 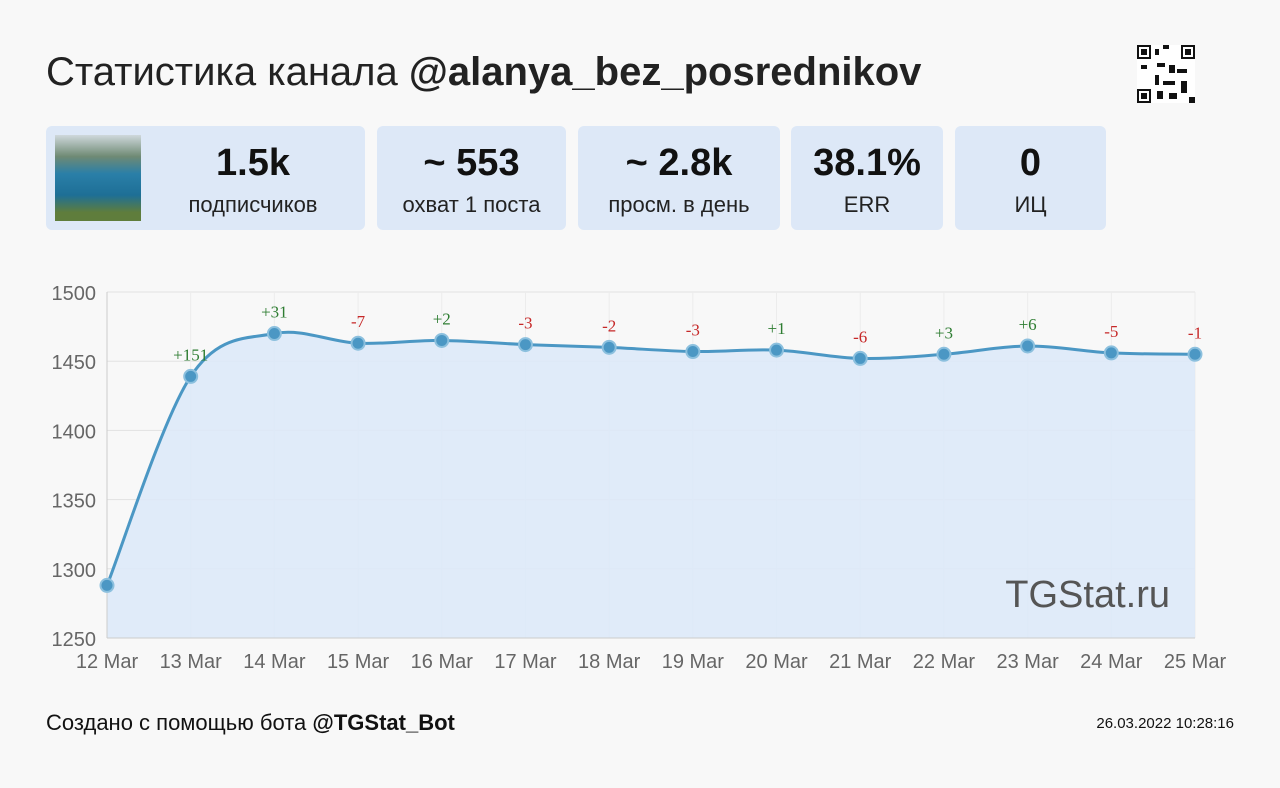 What do you see at coordinates (383, 722) in the screenshot?
I see `bot-link: @TGStat_Bot` at bounding box center [383, 722].